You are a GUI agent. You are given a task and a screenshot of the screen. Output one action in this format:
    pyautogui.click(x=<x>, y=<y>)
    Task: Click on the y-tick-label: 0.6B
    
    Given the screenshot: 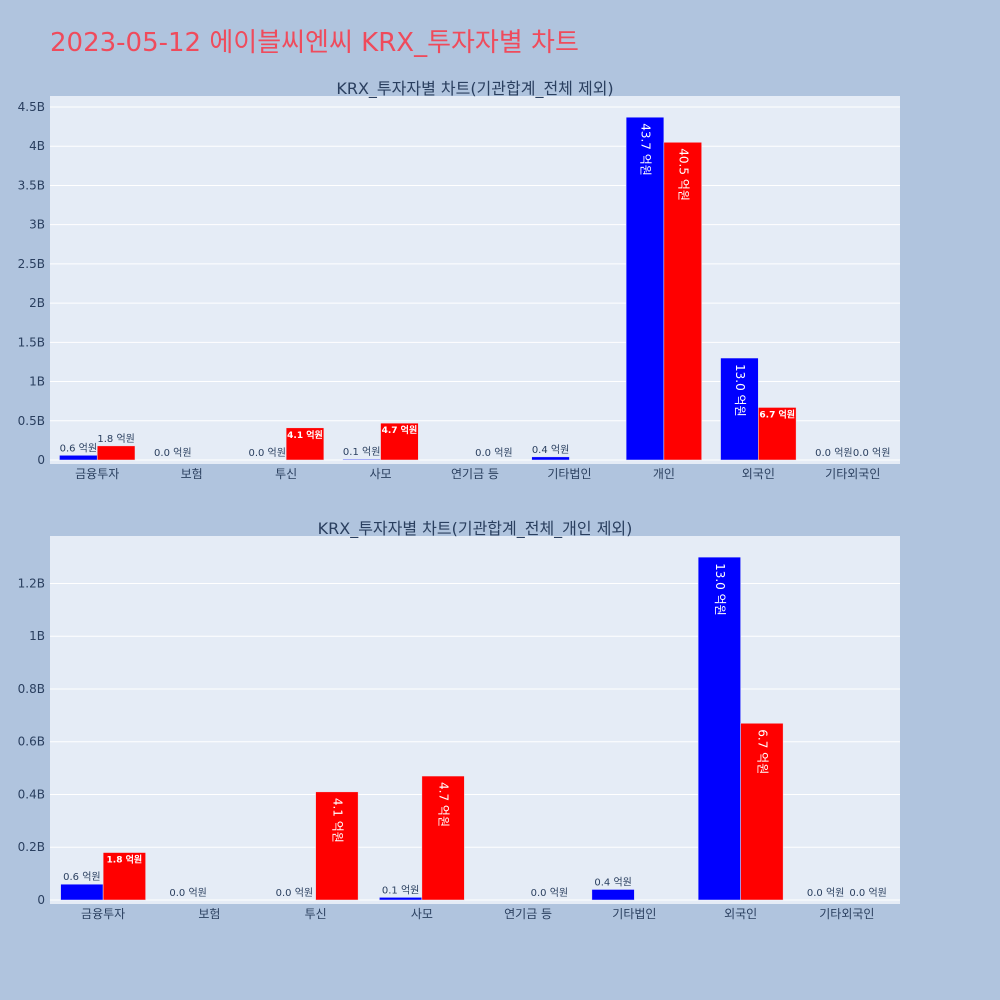 What is the action you would take?
    pyautogui.click(x=31, y=742)
    